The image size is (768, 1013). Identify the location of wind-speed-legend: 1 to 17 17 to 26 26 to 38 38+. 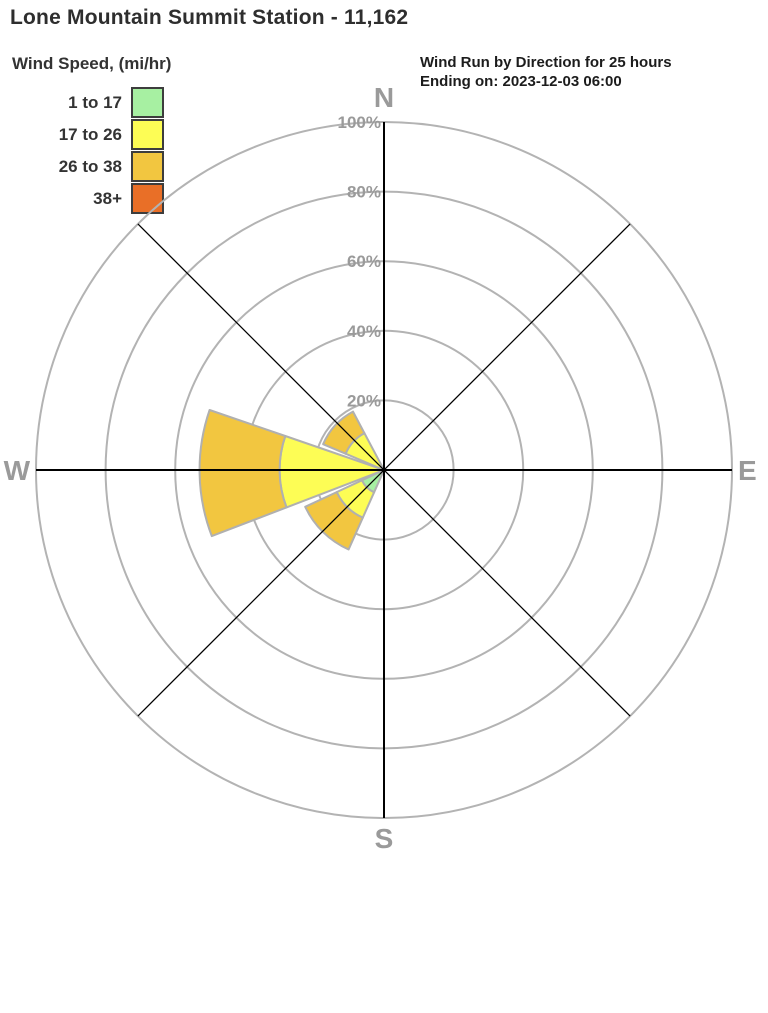
(85, 151).